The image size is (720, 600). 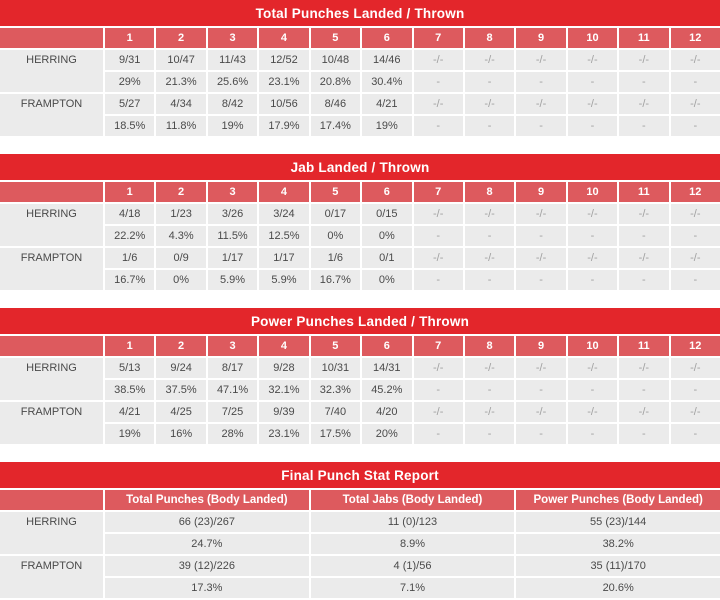 What do you see at coordinates (284, 214) in the screenshot?
I see `round-value-cell: 3/24` at bounding box center [284, 214].